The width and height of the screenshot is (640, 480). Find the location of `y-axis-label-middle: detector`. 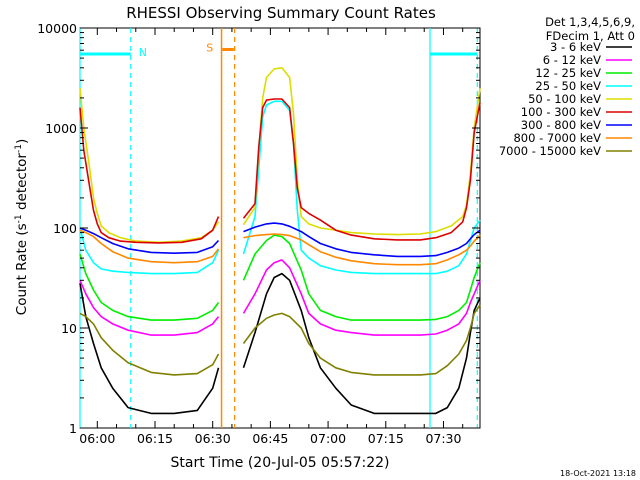

y-axis-label-middle: detector is located at coordinates (22, 184).